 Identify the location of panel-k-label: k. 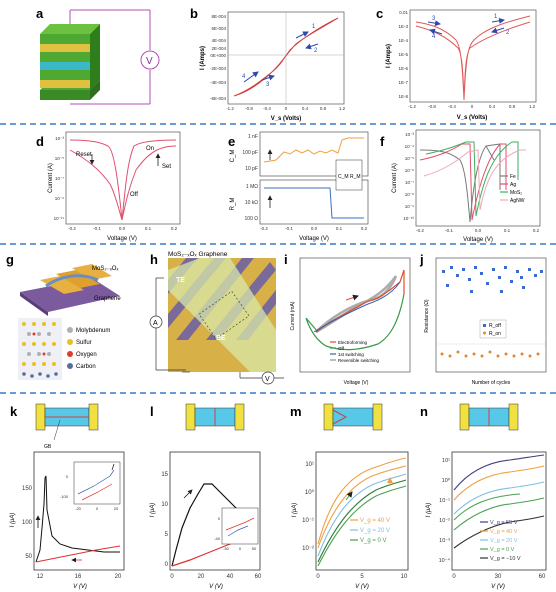
(14, 411).